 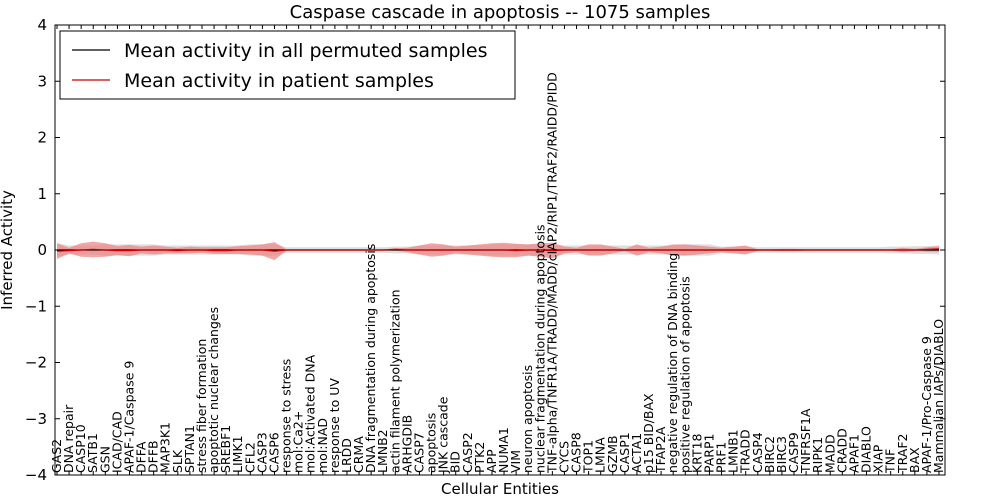 I want to click on x-tick-label: RIPK1, so click(x=817, y=455).